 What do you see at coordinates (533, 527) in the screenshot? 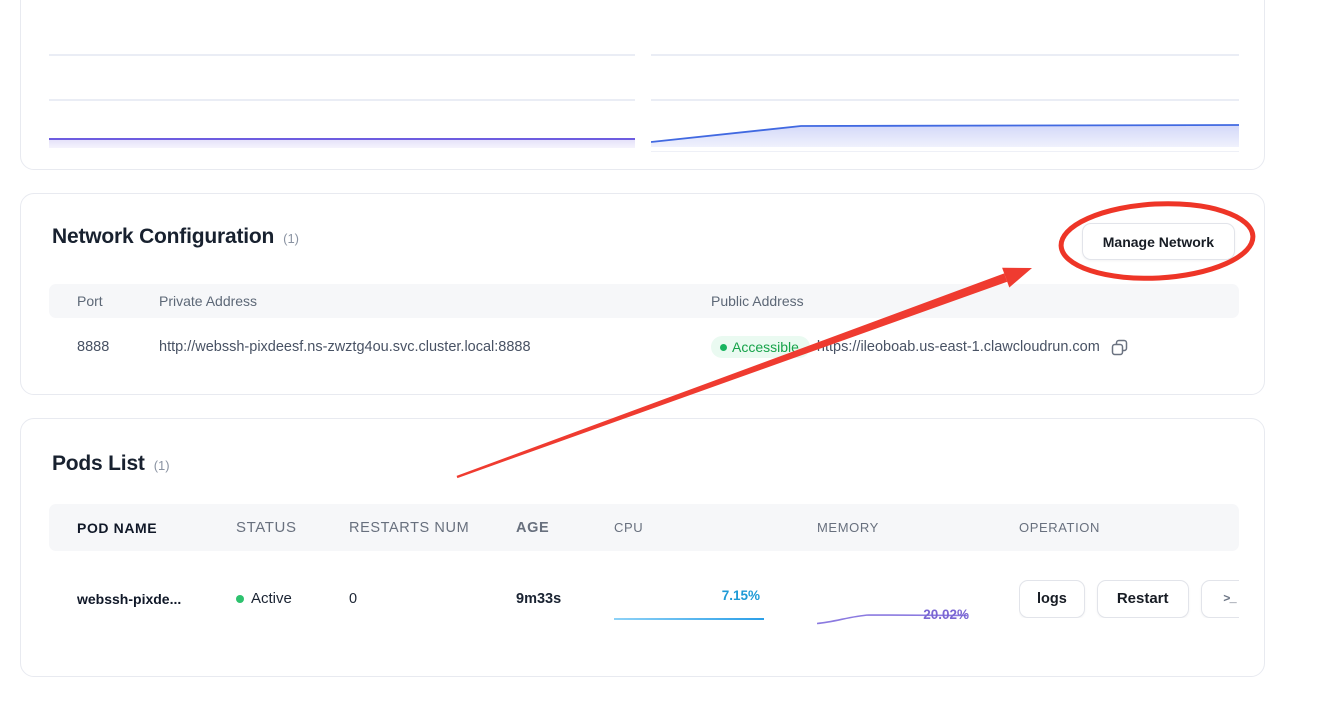
I see `header-age: AGE` at bounding box center [533, 527].